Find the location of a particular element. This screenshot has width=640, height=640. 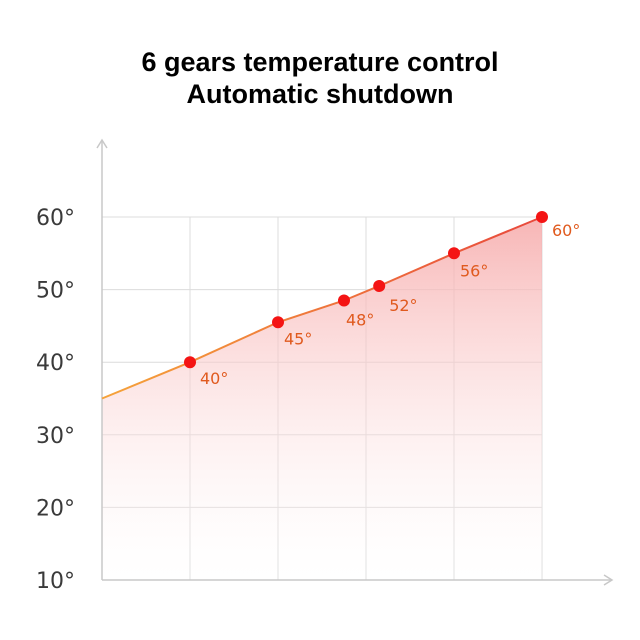

y-tick-label: 10° is located at coordinates (55, 581).